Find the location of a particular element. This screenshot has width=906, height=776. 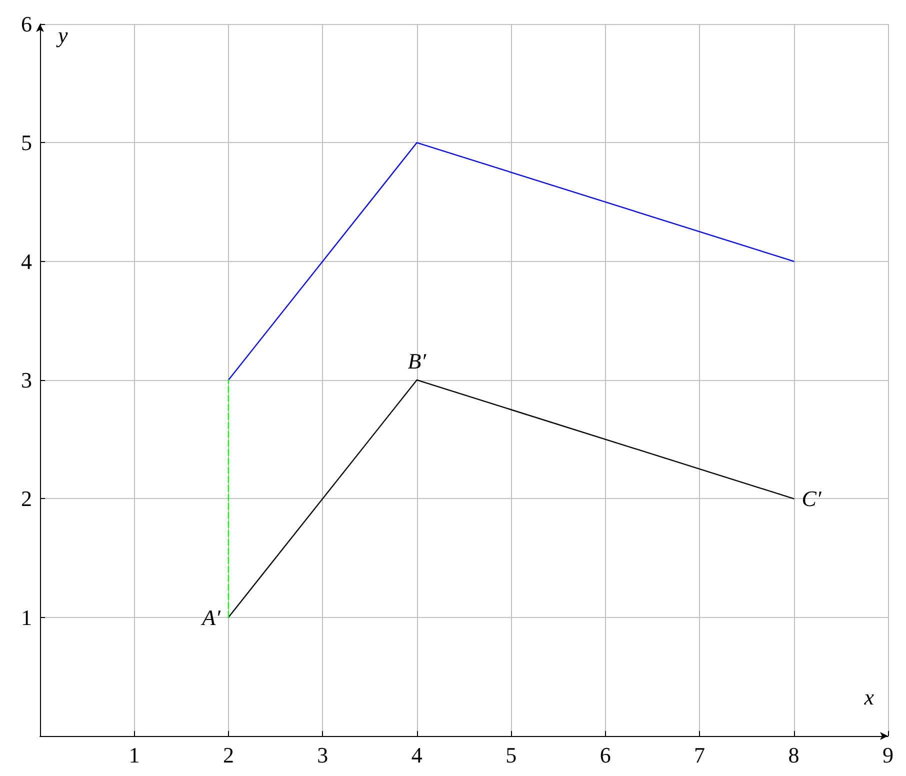

x-tick-label: 1 is located at coordinates (134, 755).